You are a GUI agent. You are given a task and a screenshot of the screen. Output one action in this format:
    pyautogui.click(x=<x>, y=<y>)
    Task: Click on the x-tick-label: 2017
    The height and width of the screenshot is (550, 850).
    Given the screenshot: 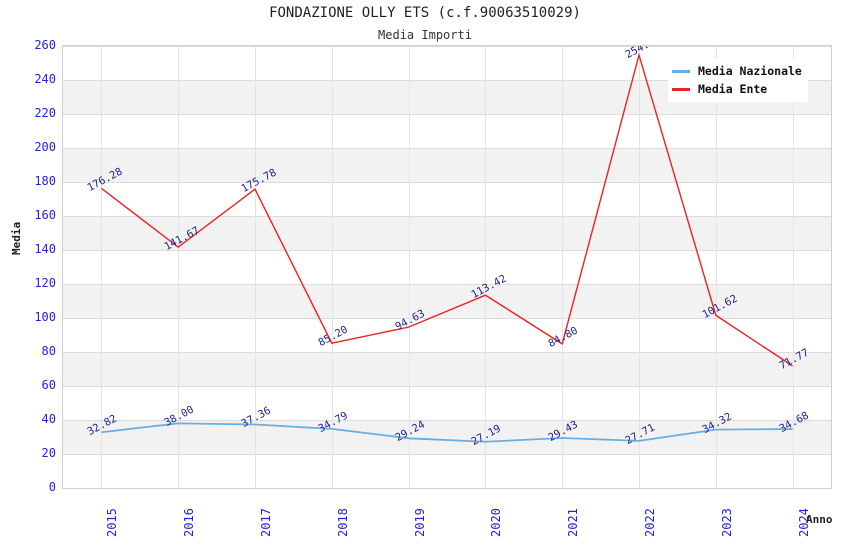 What is the action you would take?
    pyautogui.click(x=266, y=522)
    